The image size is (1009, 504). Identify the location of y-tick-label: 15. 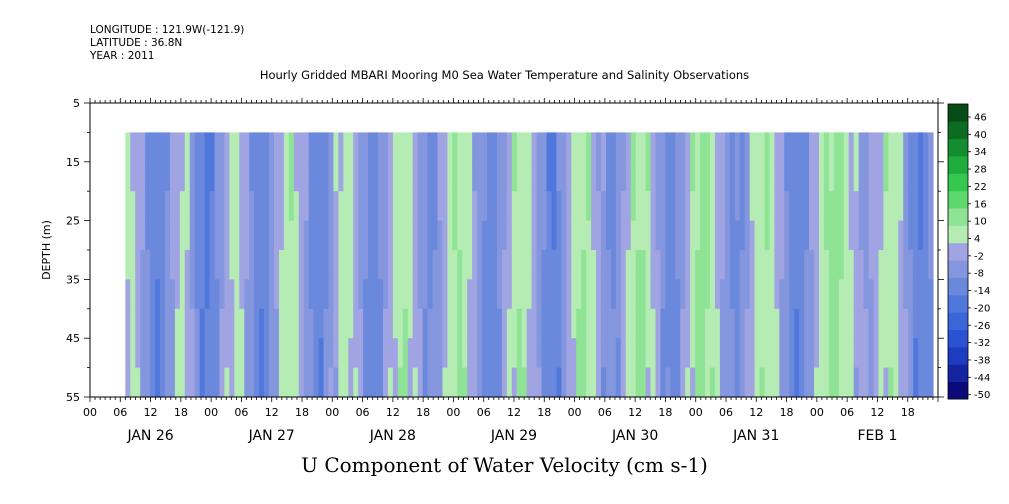
(73, 162).